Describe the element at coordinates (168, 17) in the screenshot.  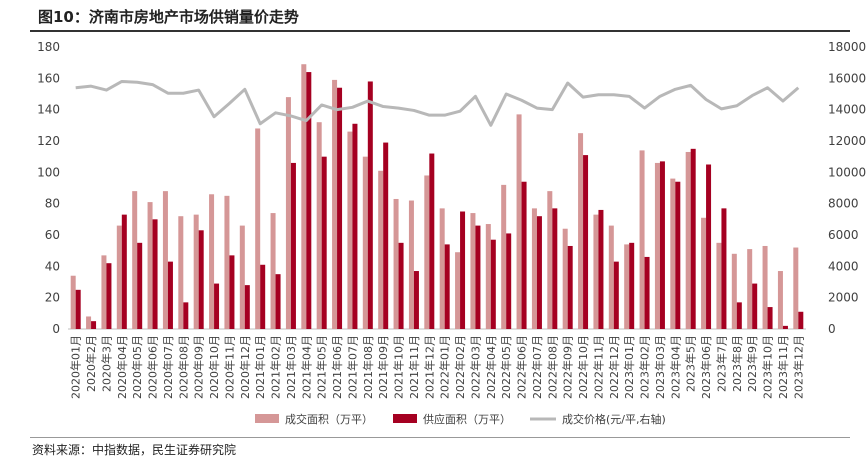
I see `chart-title: 图10：济南市房地产市场供销量价走势` at that location.